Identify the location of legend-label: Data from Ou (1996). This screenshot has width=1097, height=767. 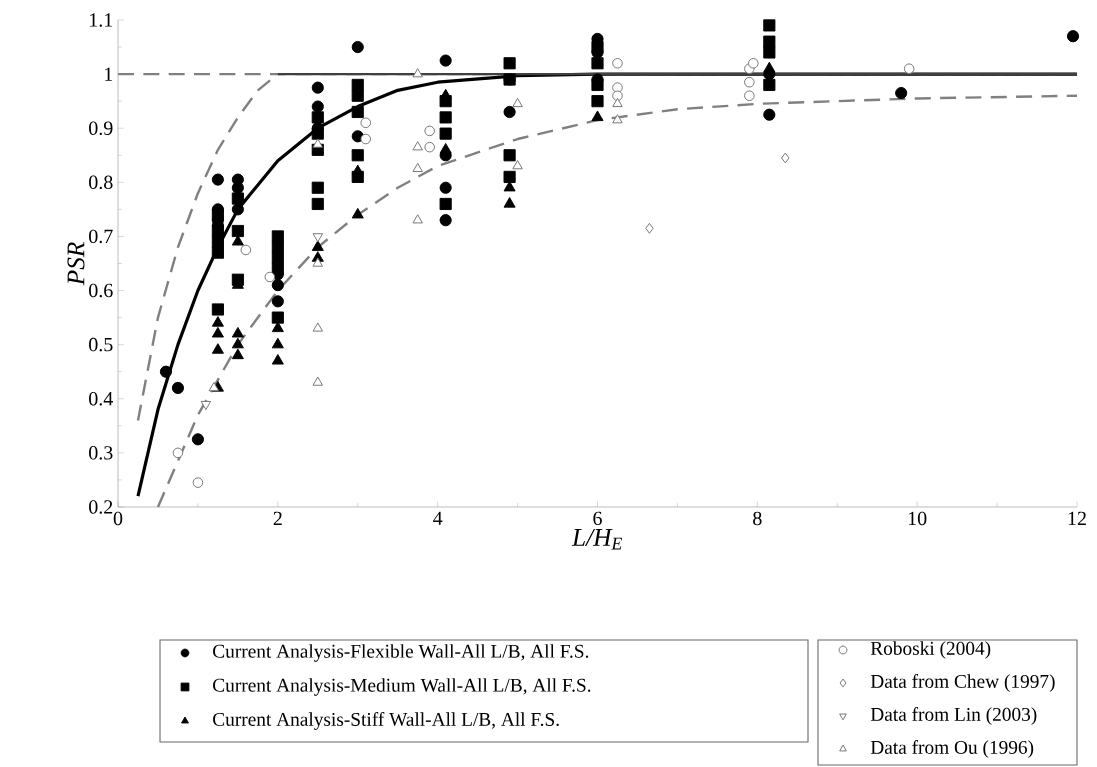
(952, 749).